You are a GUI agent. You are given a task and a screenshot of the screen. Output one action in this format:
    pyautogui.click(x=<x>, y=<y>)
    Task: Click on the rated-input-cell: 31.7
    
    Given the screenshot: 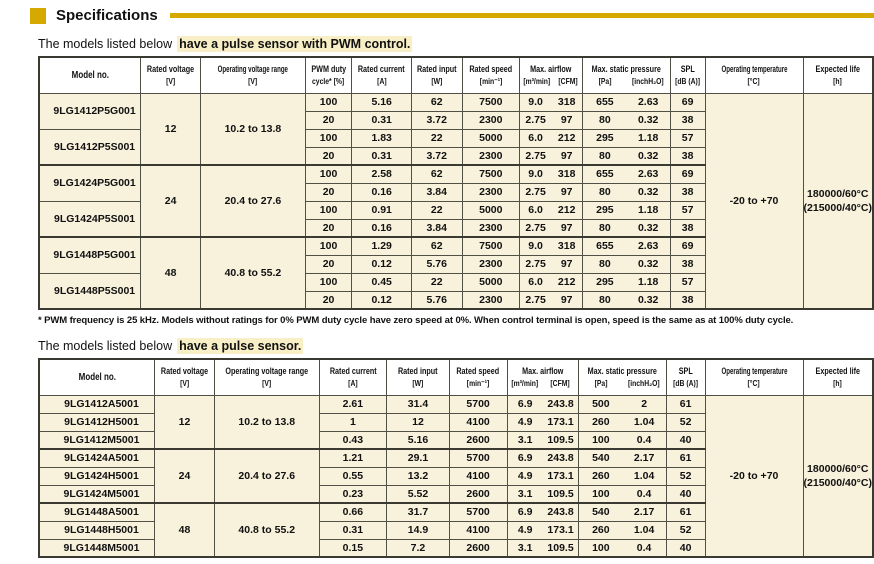 What is the action you would take?
    pyautogui.click(x=418, y=512)
    